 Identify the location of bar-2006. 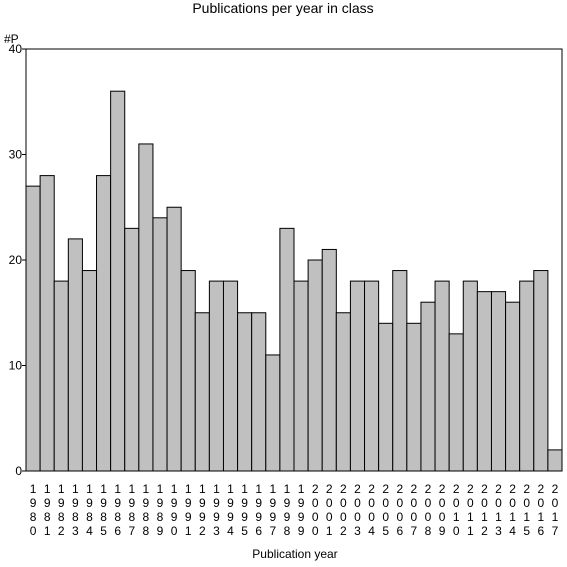
(400, 371).